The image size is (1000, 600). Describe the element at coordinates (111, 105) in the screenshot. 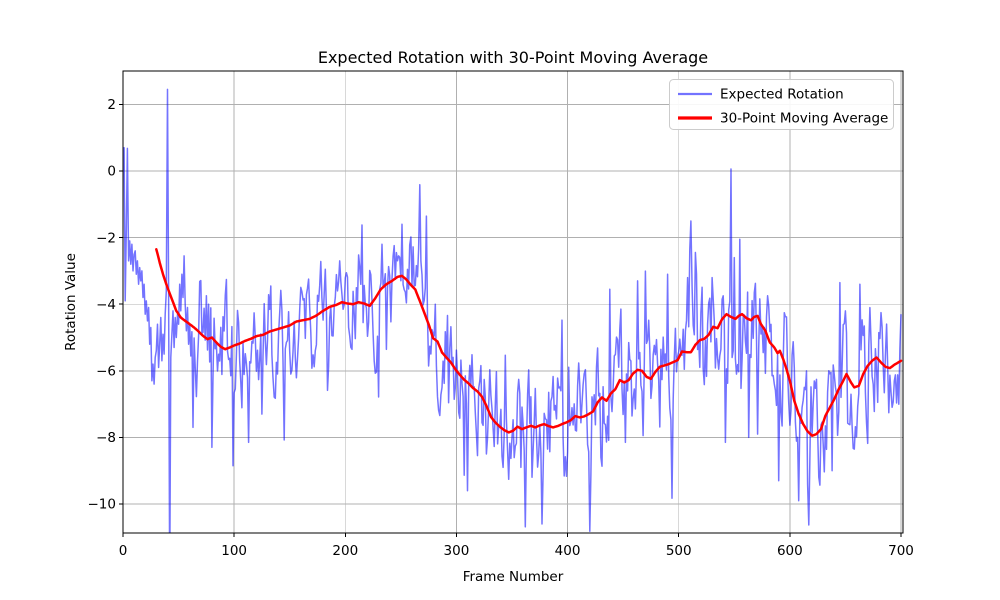

I see `y-tick-label-2: 2` at that location.